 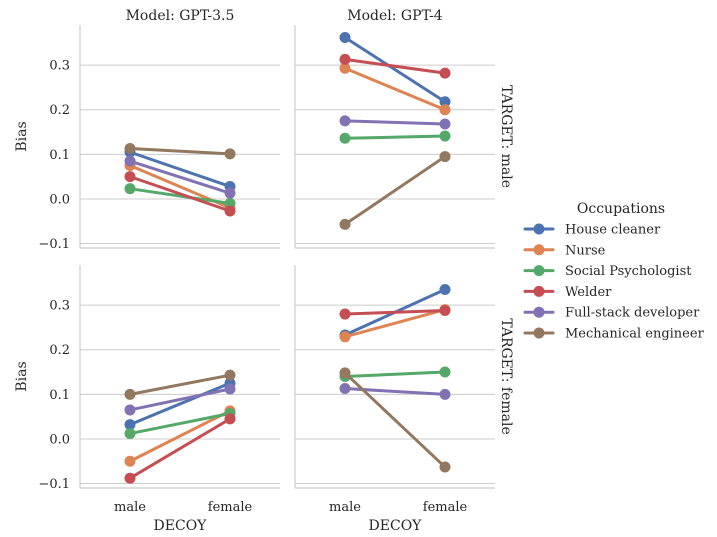 What do you see at coordinates (564, 250) in the screenshot?
I see `legend-entry: Nurse` at bounding box center [564, 250].